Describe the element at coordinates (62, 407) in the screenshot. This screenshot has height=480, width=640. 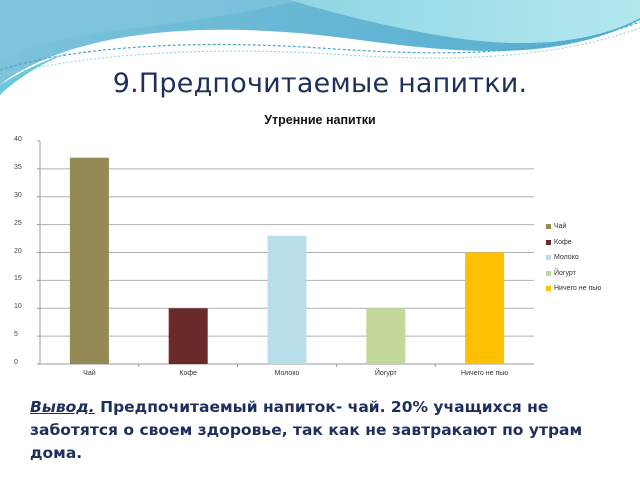
I see `conclusion-lead: Вывод.` at that location.